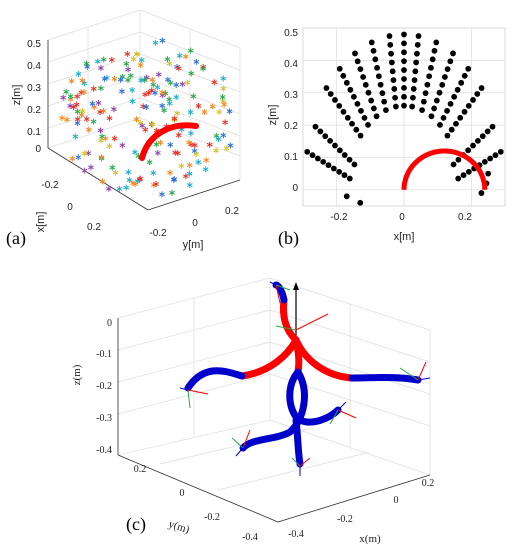  What do you see at coordinates (104, 387) in the screenshot?
I see `chart-c-z-ticks: 0 -0.1 -0.2 -0.3 -0.4` at bounding box center [104, 387].